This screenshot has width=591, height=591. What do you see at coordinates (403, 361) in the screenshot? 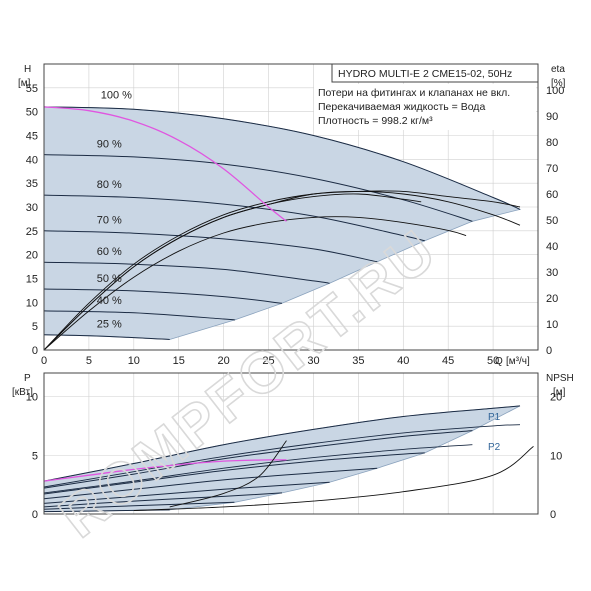
I see `qh-x-tick: 40` at bounding box center [403, 361].